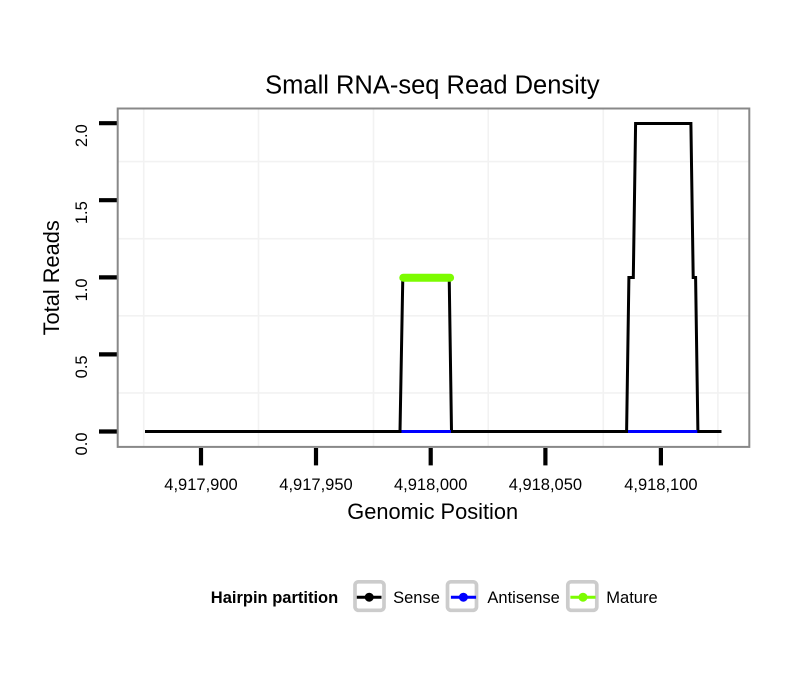  I want to click on svg-text: Sense, so click(416, 598).